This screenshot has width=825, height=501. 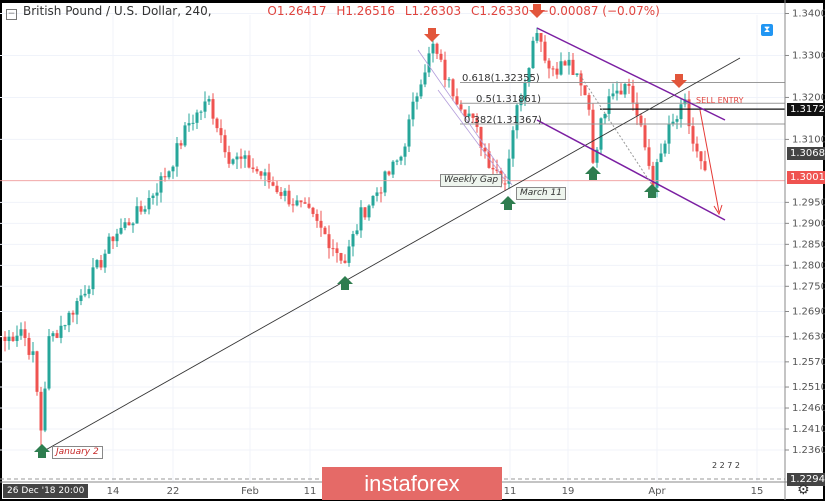 I want to click on projection-arrow, so click(x=709, y=161).